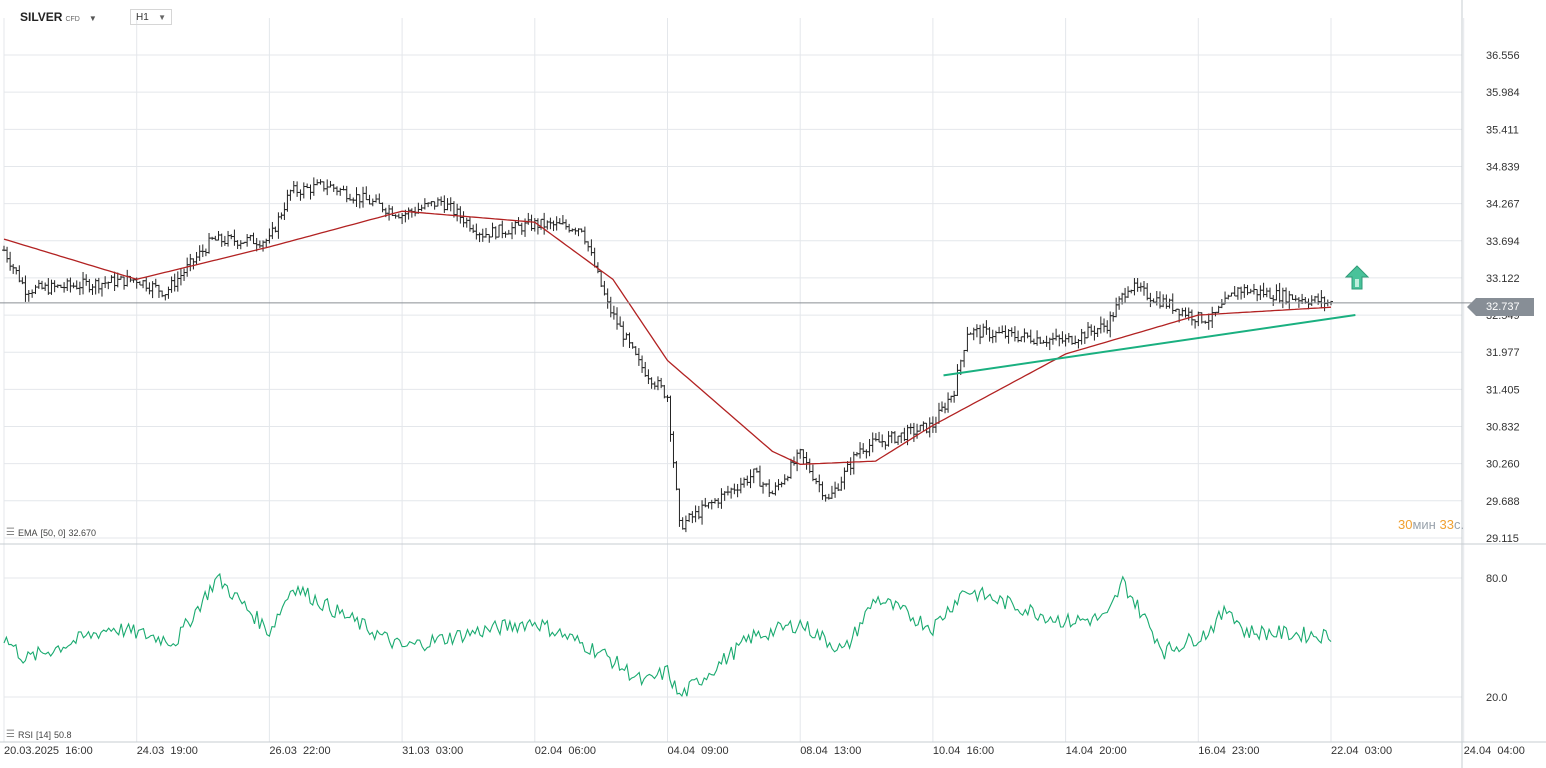 This screenshot has height=768, width=1546. Describe the element at coordinates (299, 751) in the screenshot. I see `time-tick-label: 26.03 22:00` at that location.